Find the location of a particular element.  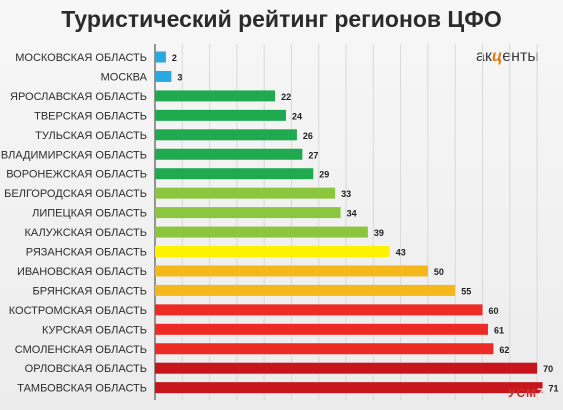

category-label: ВОРОНЕЖСКАЯ ОБЛАСТЬ is located at coordinates (76, 175).